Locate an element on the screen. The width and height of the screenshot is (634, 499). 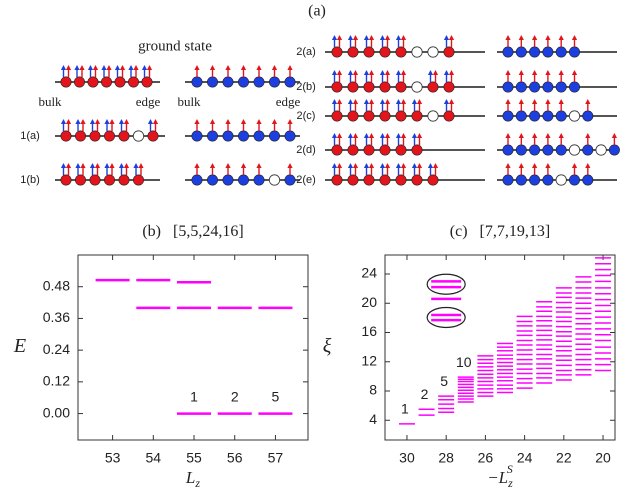
panel-label: (c) is located at coordinates (459, 231).